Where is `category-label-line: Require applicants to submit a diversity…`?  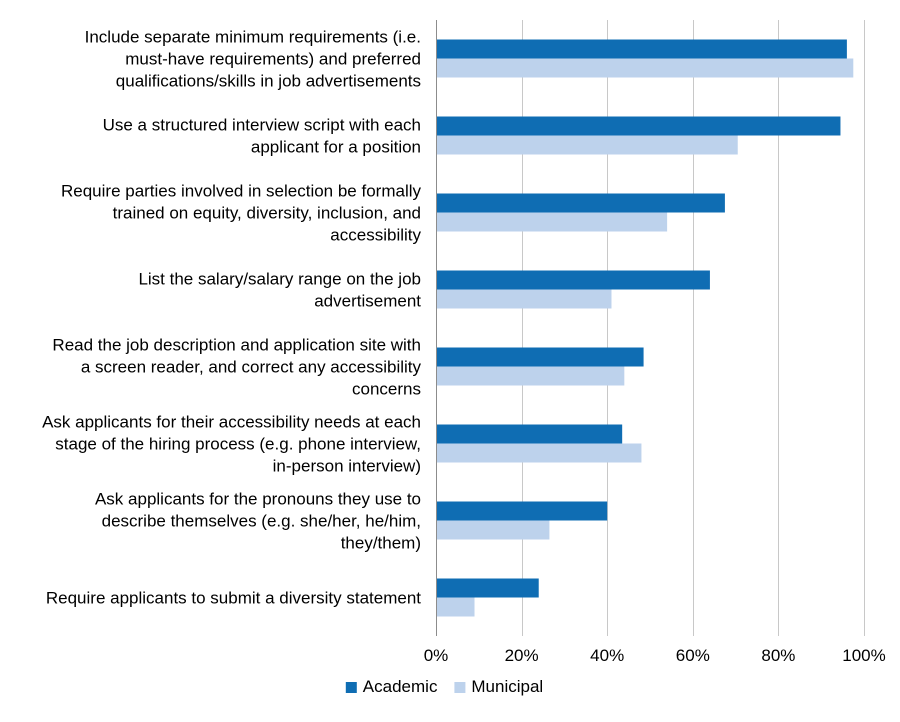
category-label-line: Require applicants to submit a diversity… is located at coordinates (233, 598).